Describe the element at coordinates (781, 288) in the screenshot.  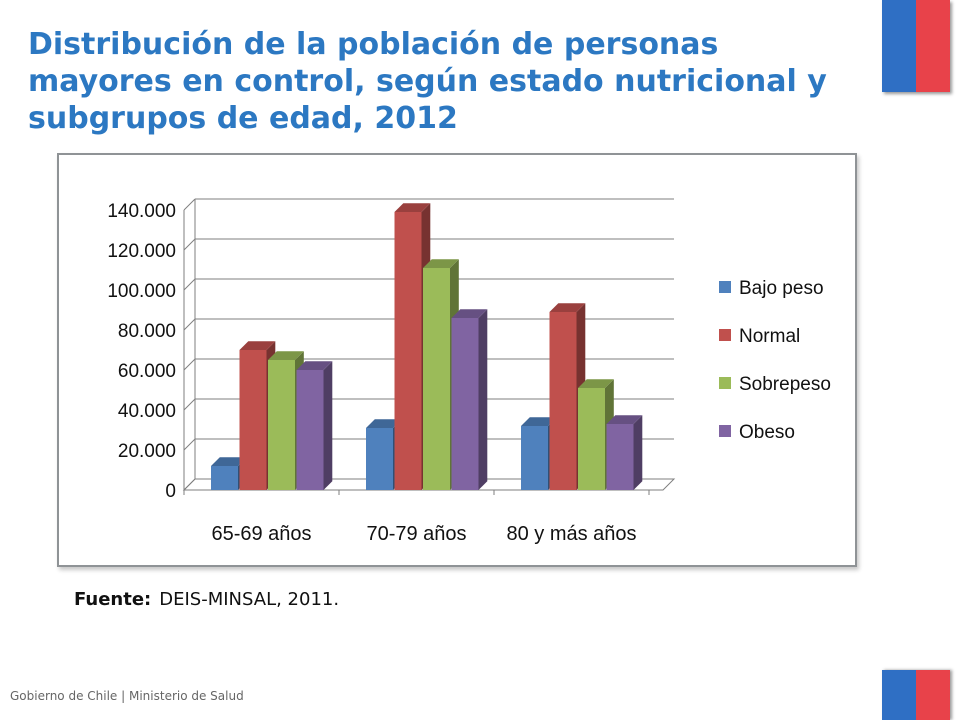
I see `legend-label: Bajo peso` at that location.